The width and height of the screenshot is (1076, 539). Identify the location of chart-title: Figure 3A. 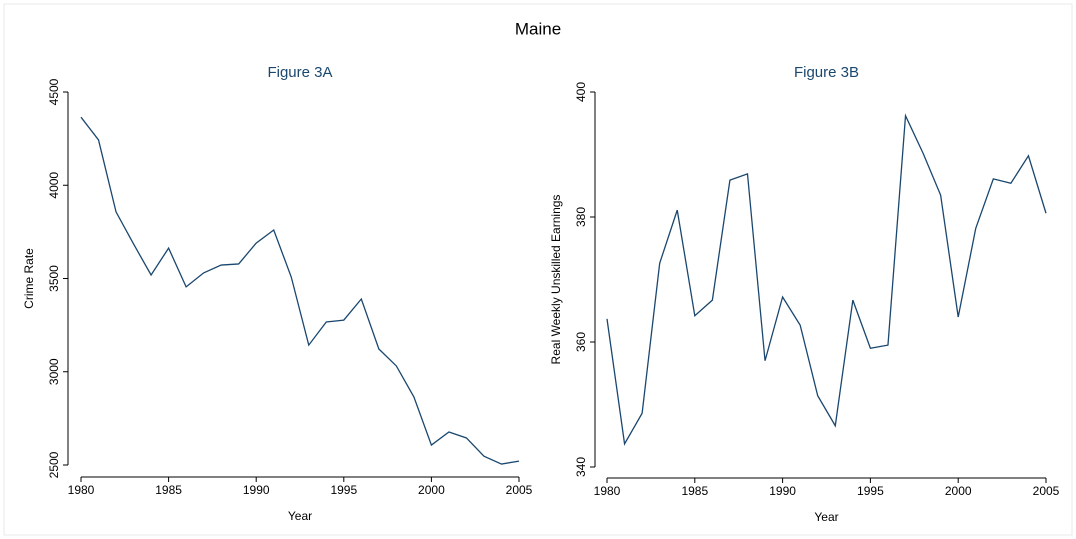
(299, 72).